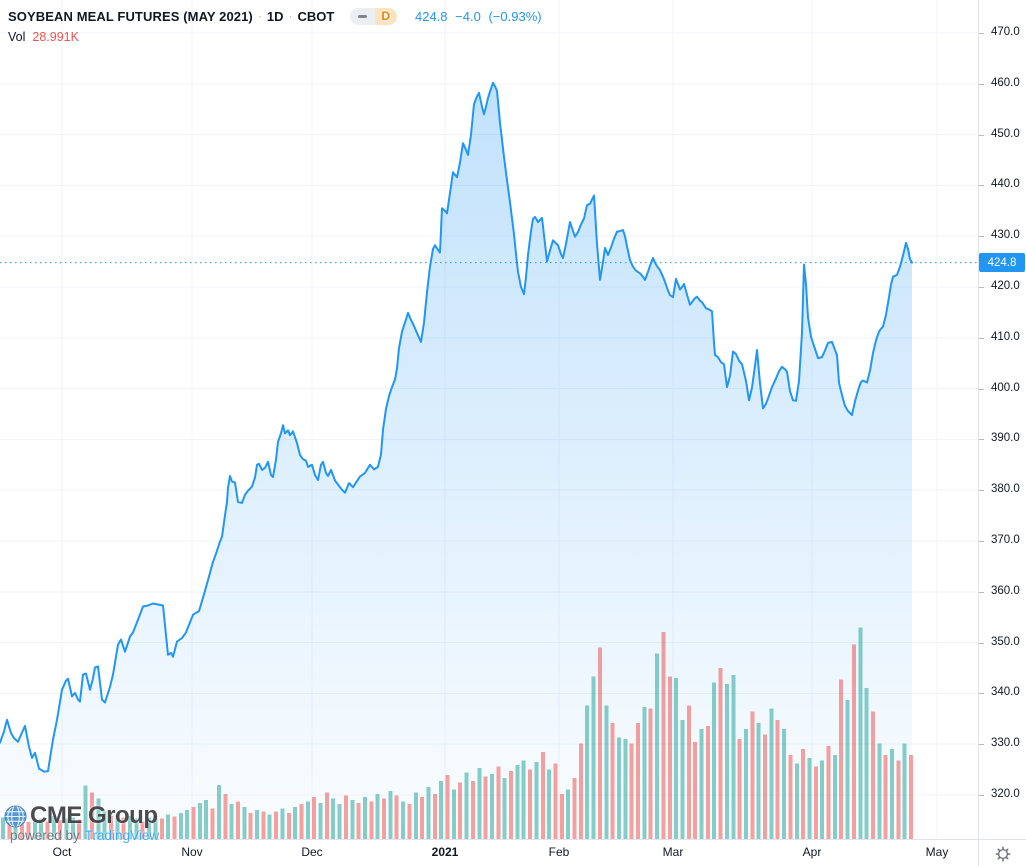  I want to click on symbol-title: SOYBEAN MEAL FUTURES (MAY 2021), so click(130, 16).